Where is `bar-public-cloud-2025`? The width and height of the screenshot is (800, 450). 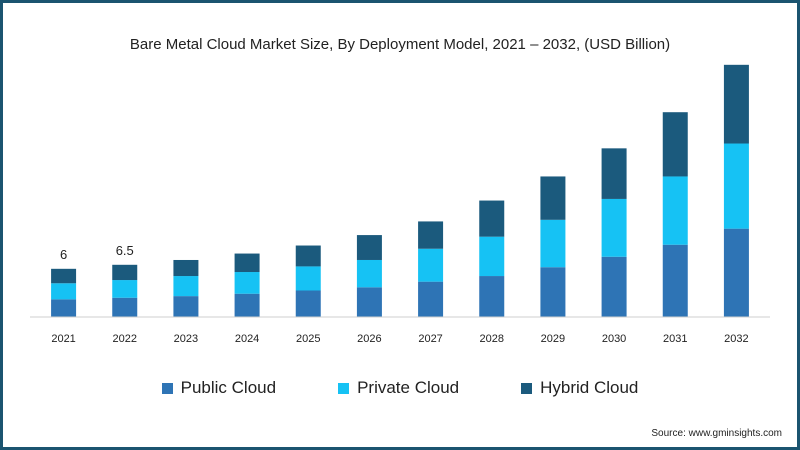 bar-public-cloud-2025 is located at coordinates (308, 303).